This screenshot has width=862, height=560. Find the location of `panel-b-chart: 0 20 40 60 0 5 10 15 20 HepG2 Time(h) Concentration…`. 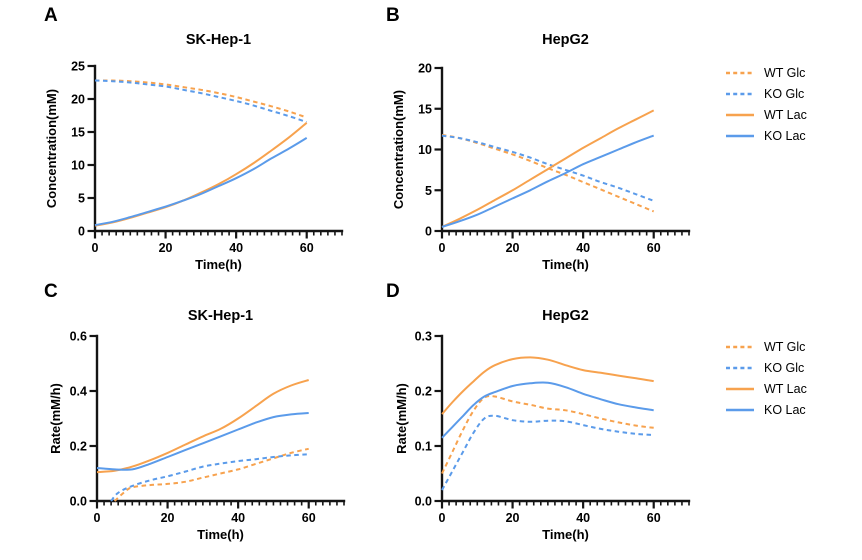

panel-b-chart: 0 20 40 60 0 5 10 15 20 HepG2 Time(h) Concentration… is located at coordinates (541, 152).